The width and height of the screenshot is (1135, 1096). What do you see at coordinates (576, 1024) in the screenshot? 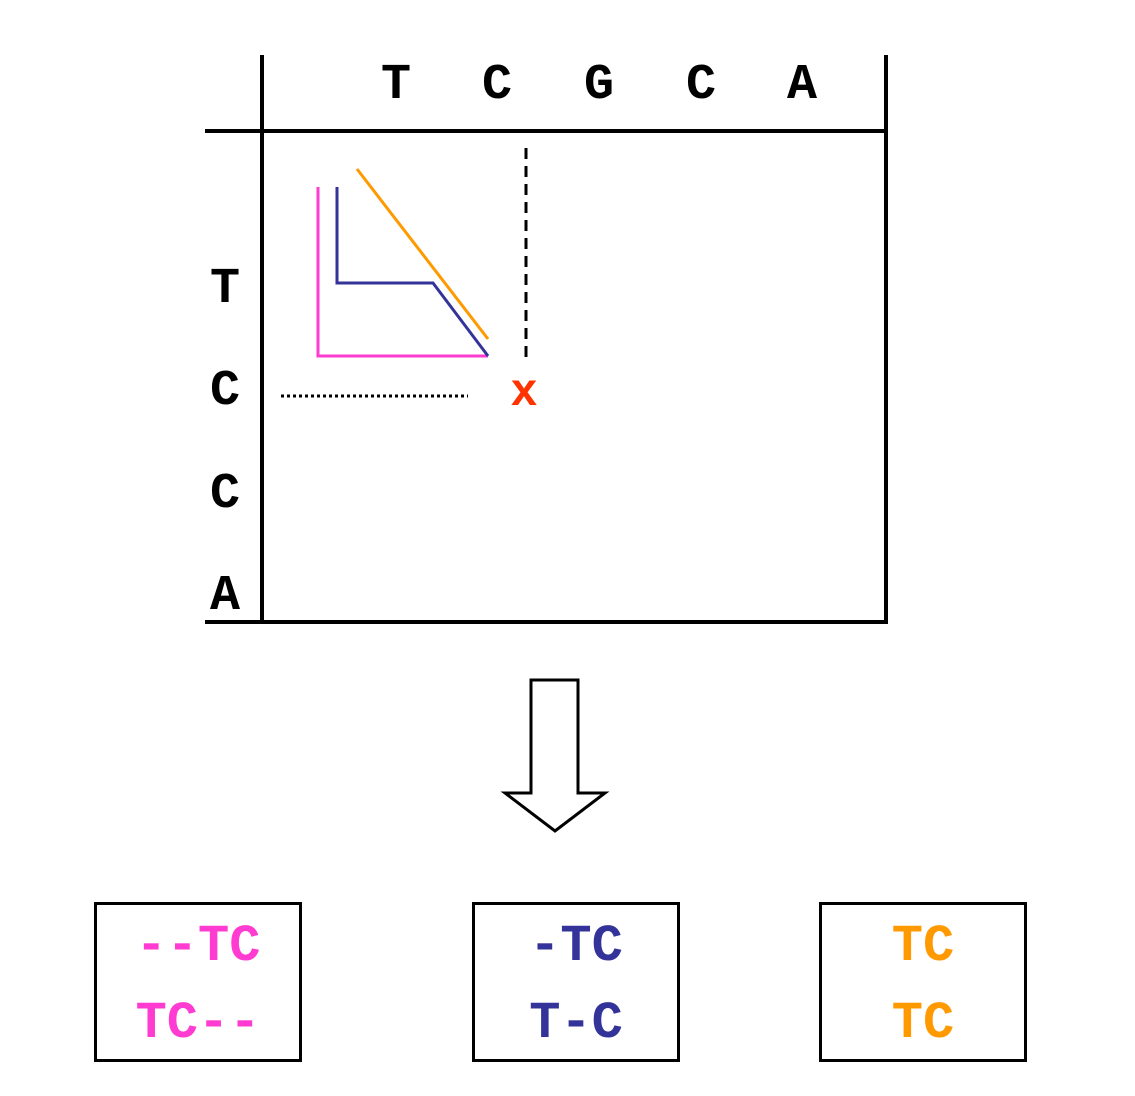
I see `alignment-line-bottom: T-C` at bounding box center [576, 1024].